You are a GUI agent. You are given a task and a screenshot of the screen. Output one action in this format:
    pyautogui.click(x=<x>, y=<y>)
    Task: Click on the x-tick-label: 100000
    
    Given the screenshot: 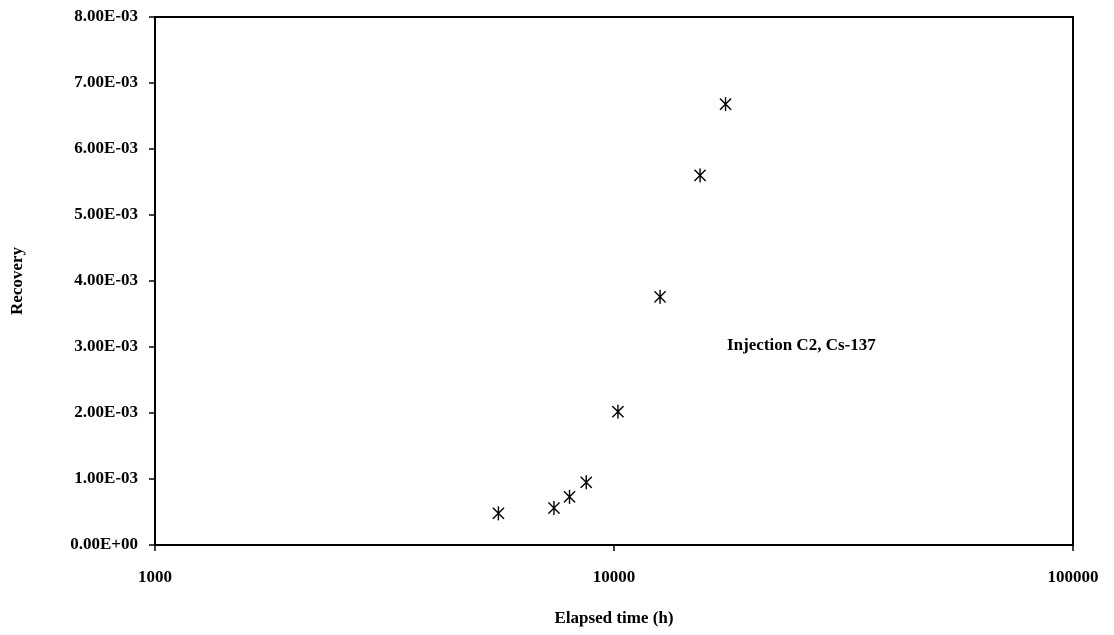 What is the action you would take?
    pyautogui.click(x=1073, y=576)
    